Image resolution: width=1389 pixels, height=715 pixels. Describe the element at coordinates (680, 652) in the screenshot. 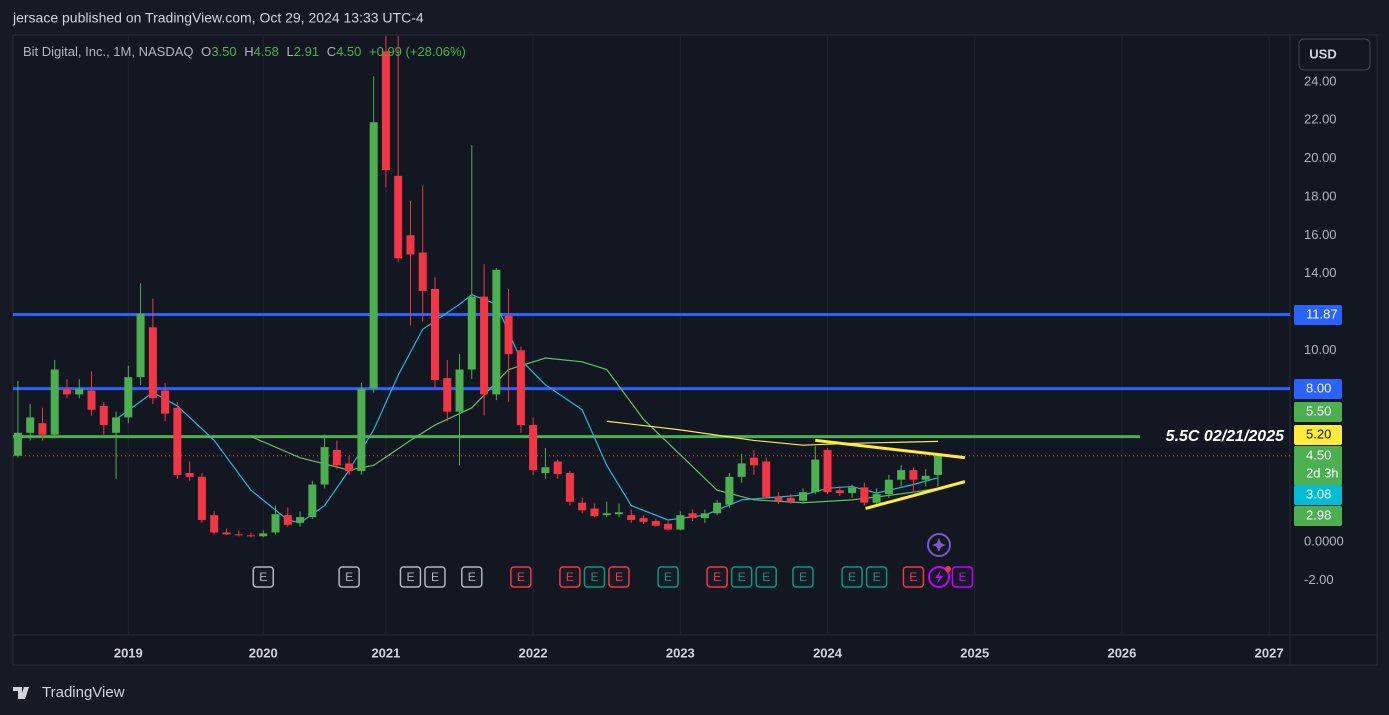

I see `x-tick-label: 2023` at that location.